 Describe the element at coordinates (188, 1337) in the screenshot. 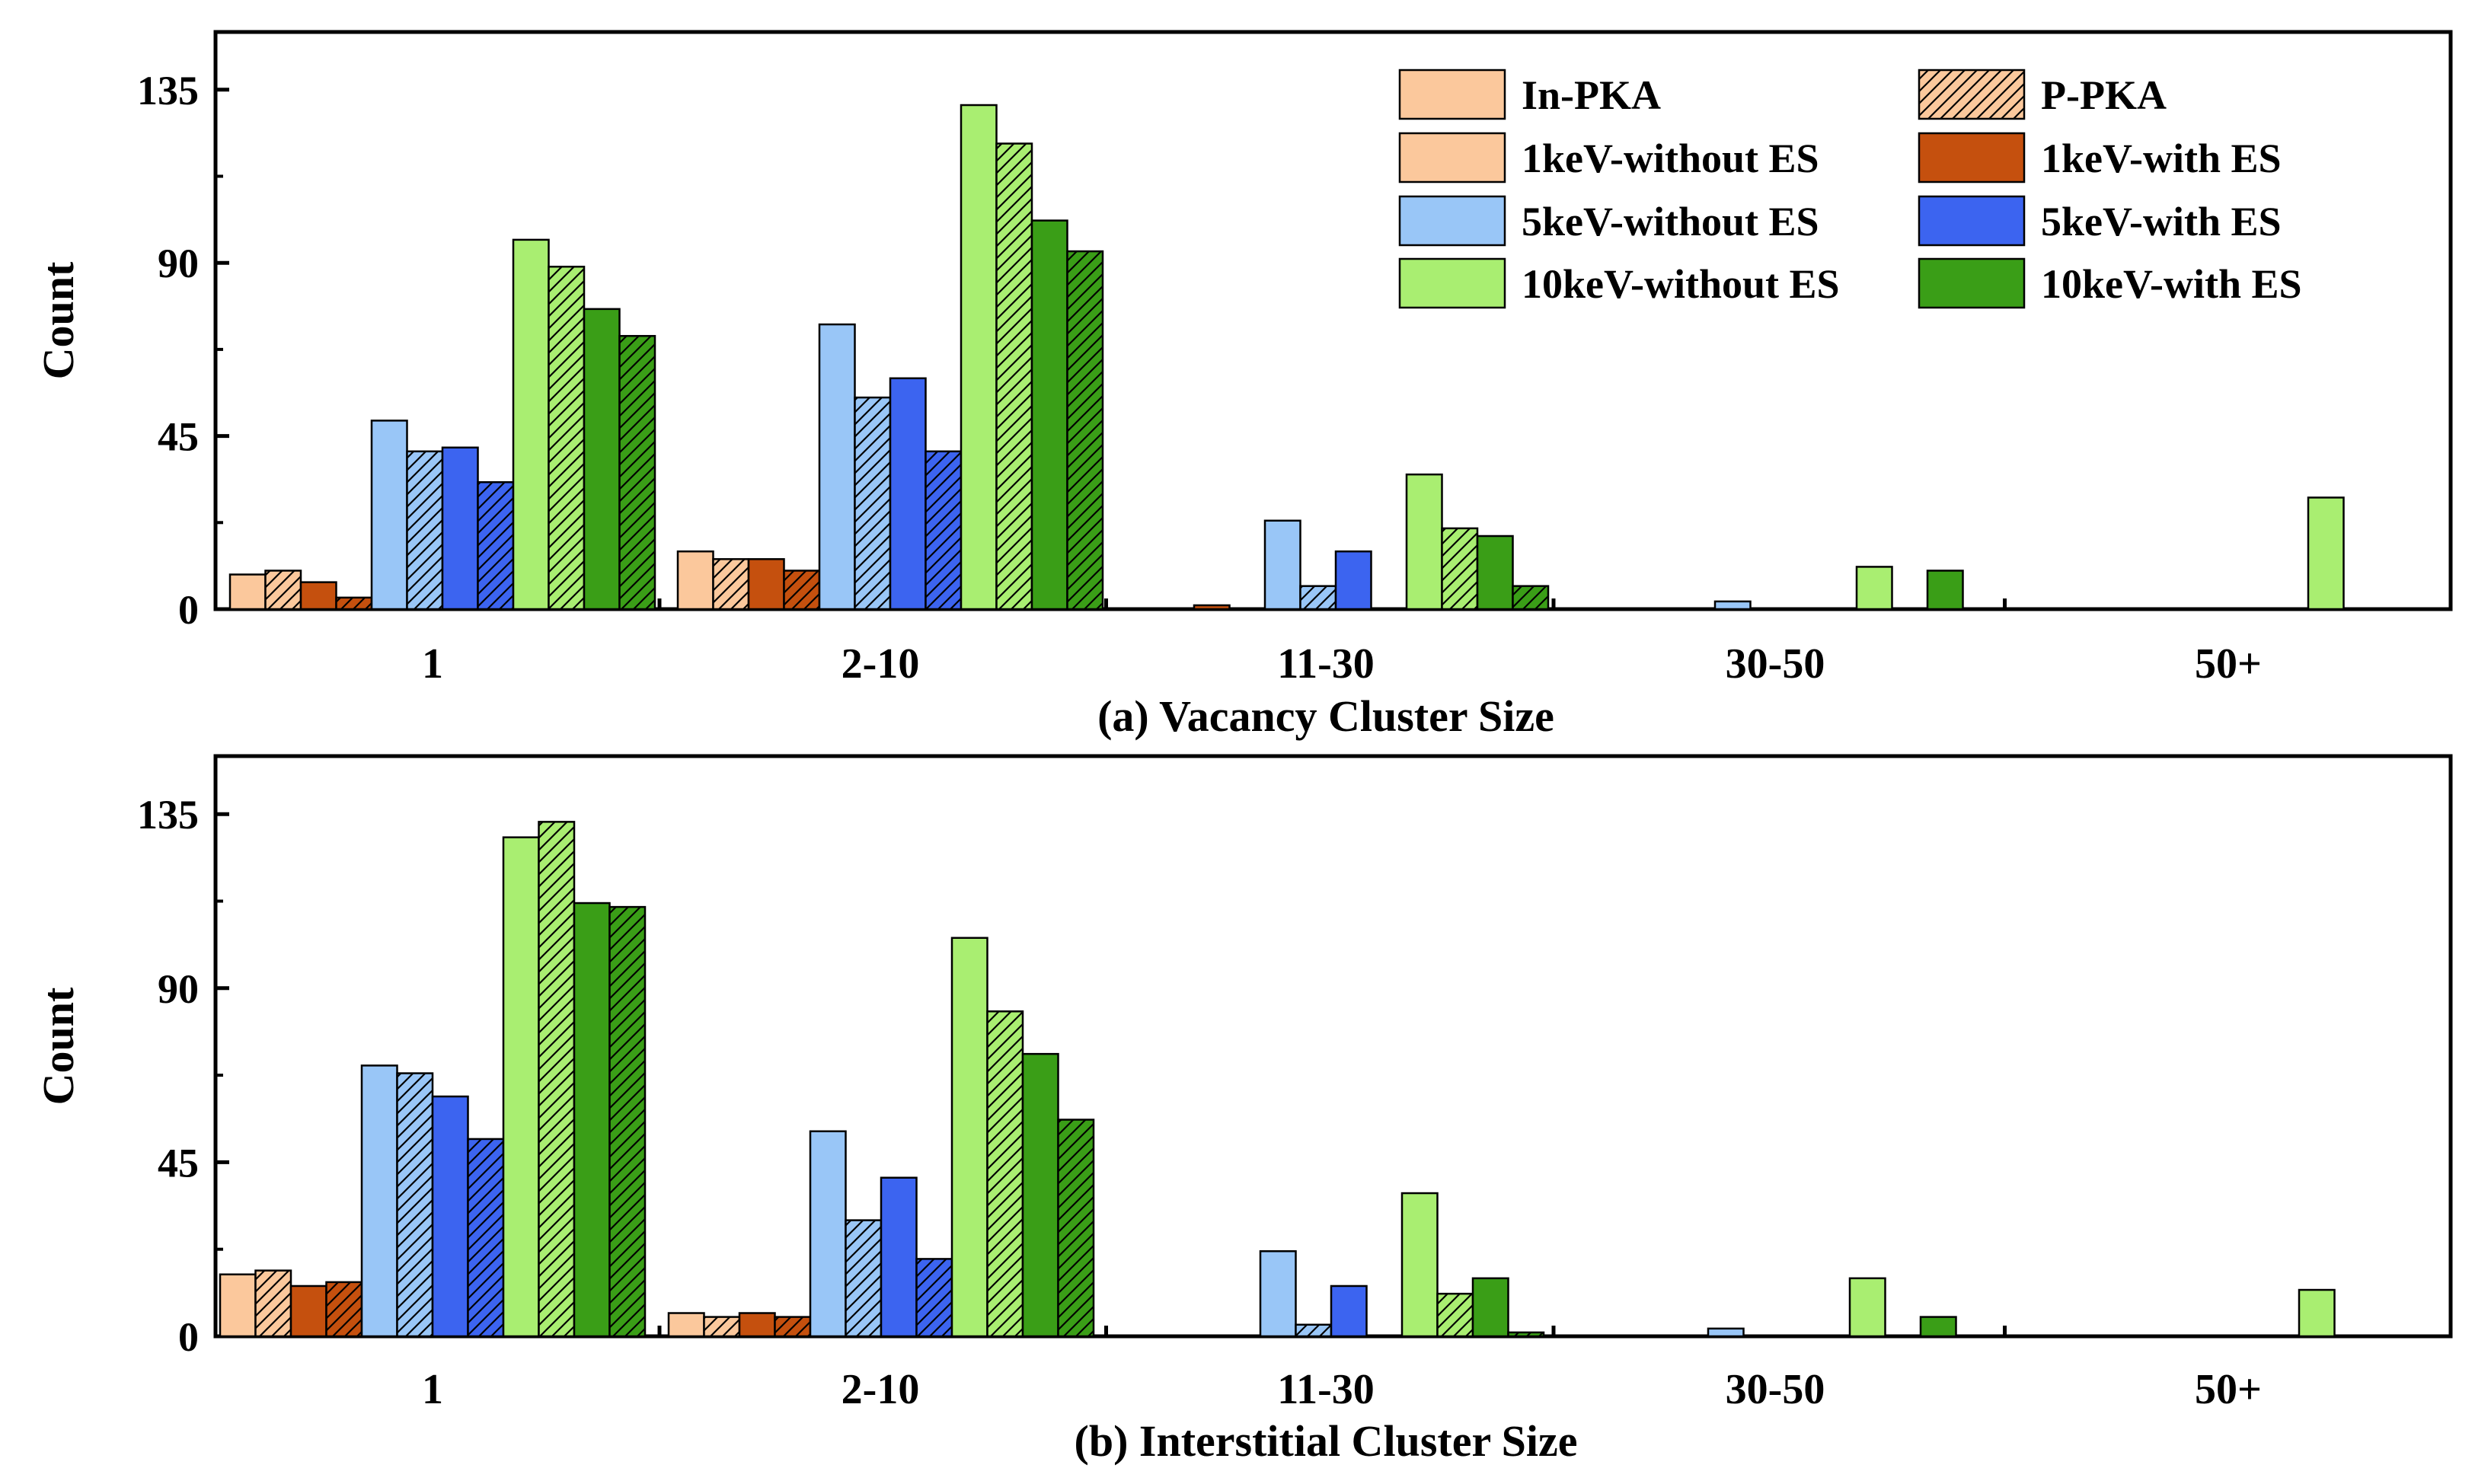

I see `y-tick-label: 0` at that location.